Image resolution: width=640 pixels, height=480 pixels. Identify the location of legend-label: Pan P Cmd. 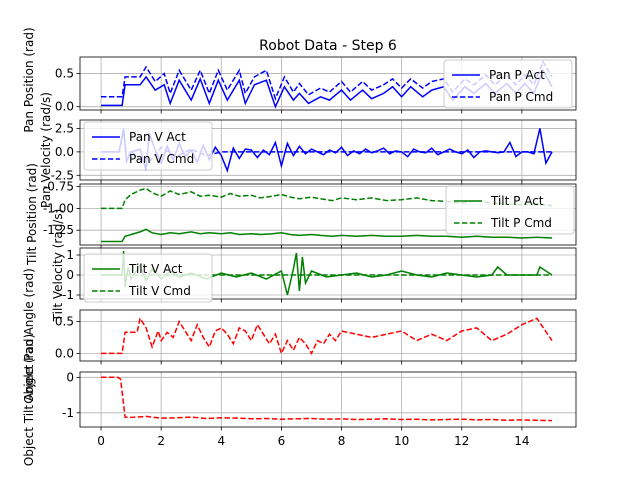
(521, 97).